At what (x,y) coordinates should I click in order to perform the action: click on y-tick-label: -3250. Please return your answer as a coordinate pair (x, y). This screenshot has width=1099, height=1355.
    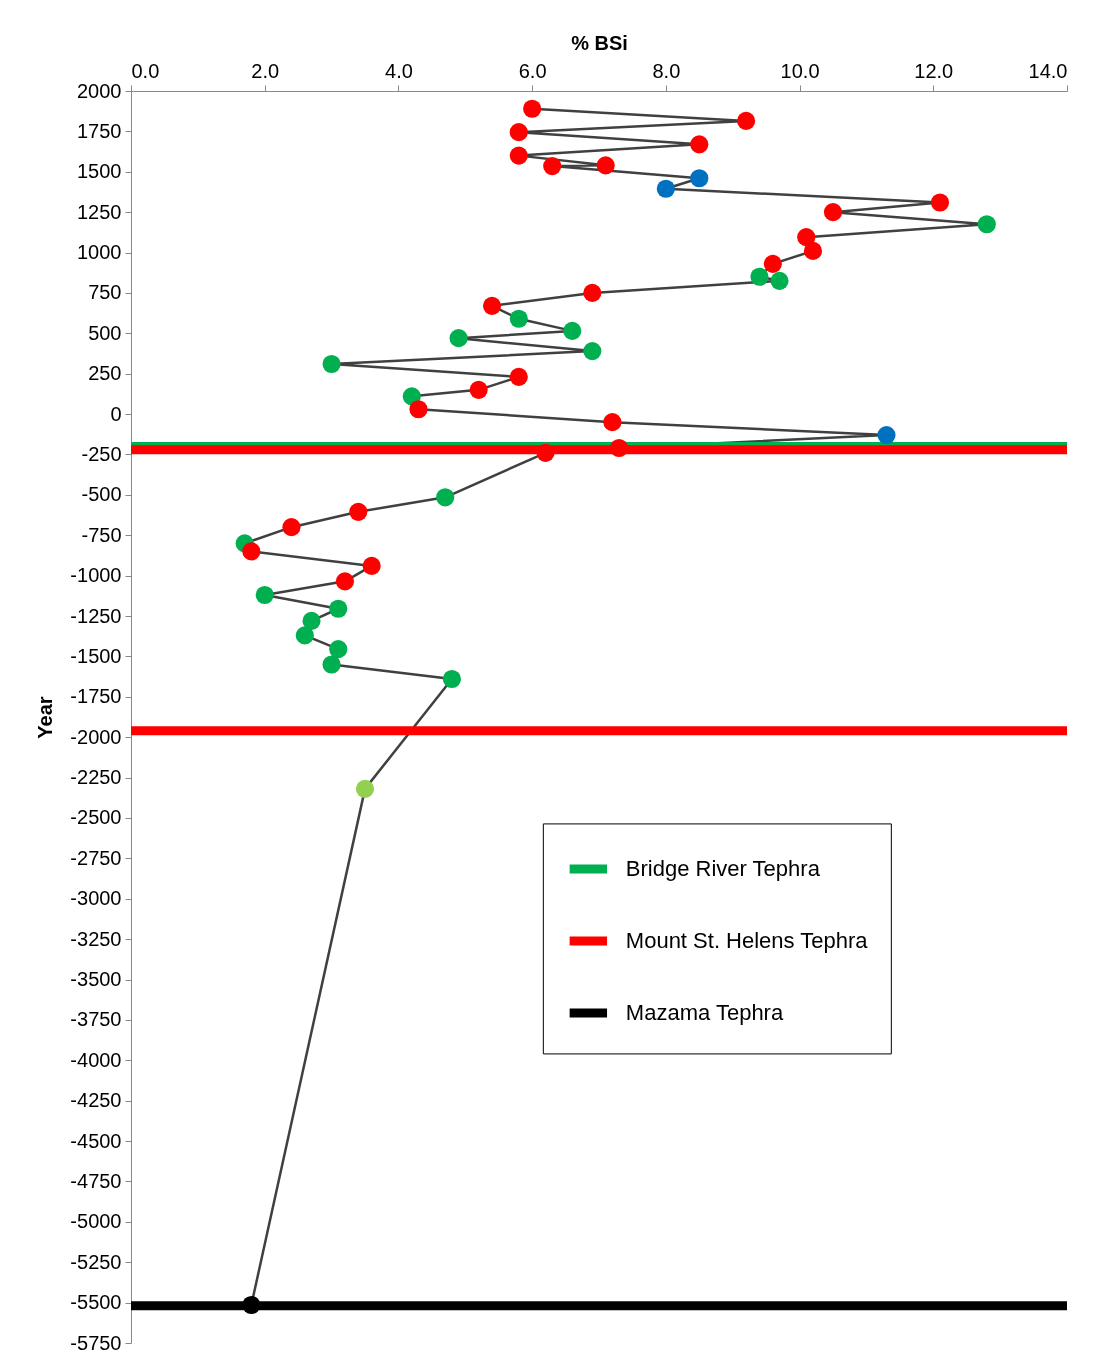
    Looking at the image, I should click on (96, 938).